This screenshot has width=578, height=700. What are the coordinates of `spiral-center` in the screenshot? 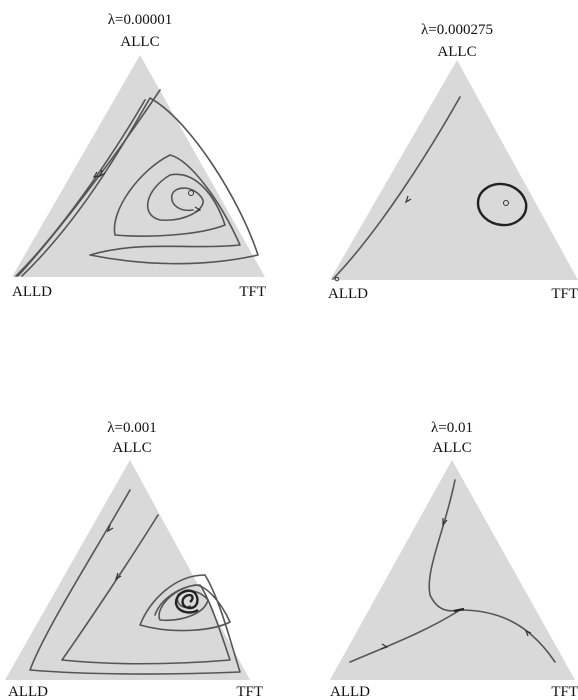 It's located at (186, 601).